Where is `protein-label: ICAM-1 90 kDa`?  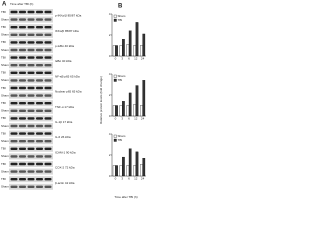
protein-label: ICAM-1 90 kDa is located at coordinates (65, 152).